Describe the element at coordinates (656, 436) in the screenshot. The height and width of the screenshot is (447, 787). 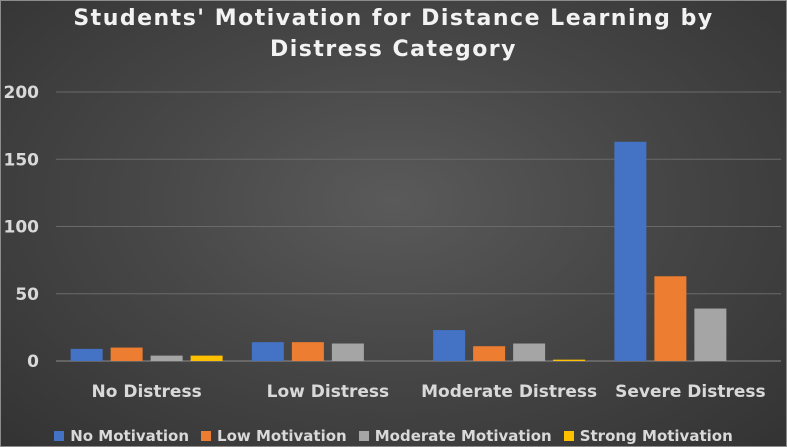
I see `legend-label: Strong Motivation` at that location.